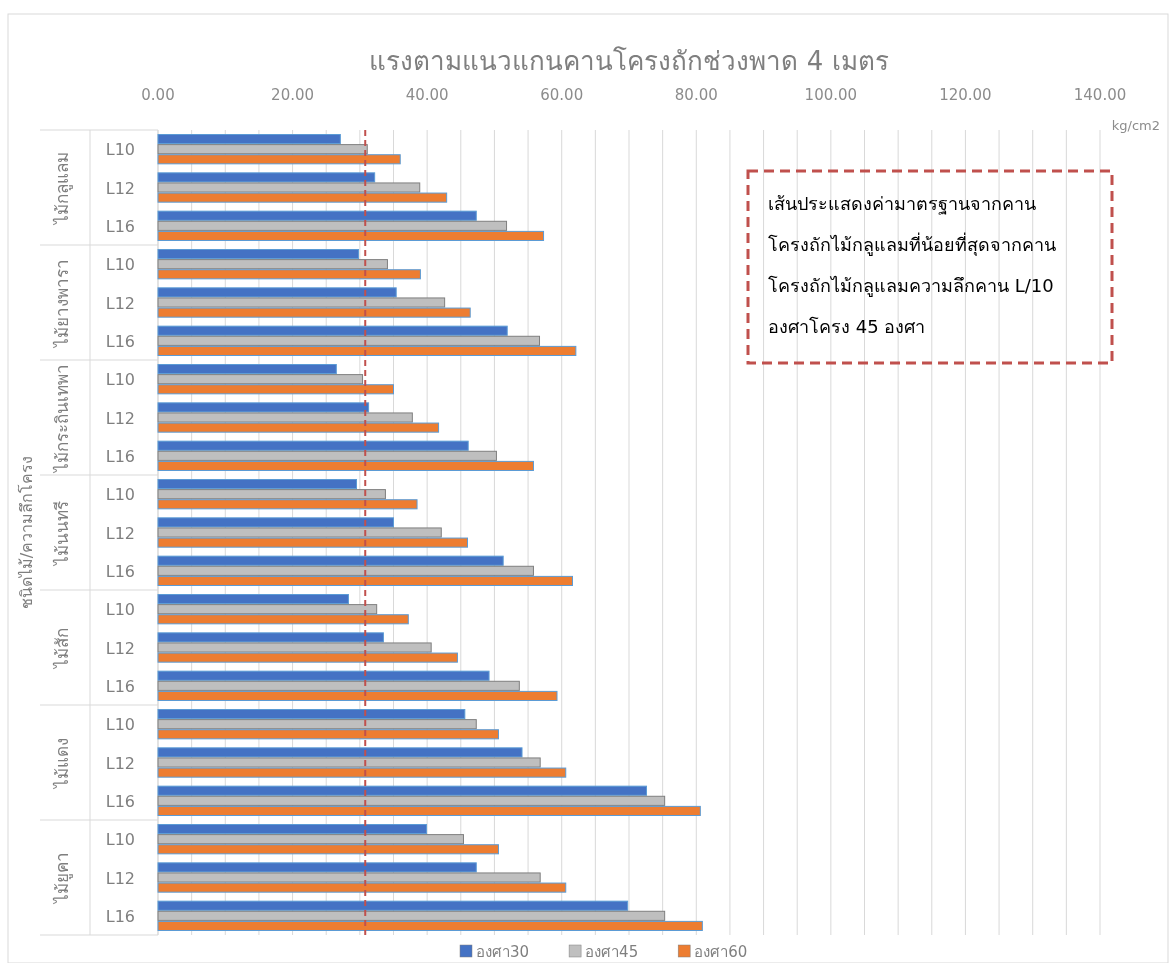  I want to click on legend-label: องศา60, so click(721, 952).